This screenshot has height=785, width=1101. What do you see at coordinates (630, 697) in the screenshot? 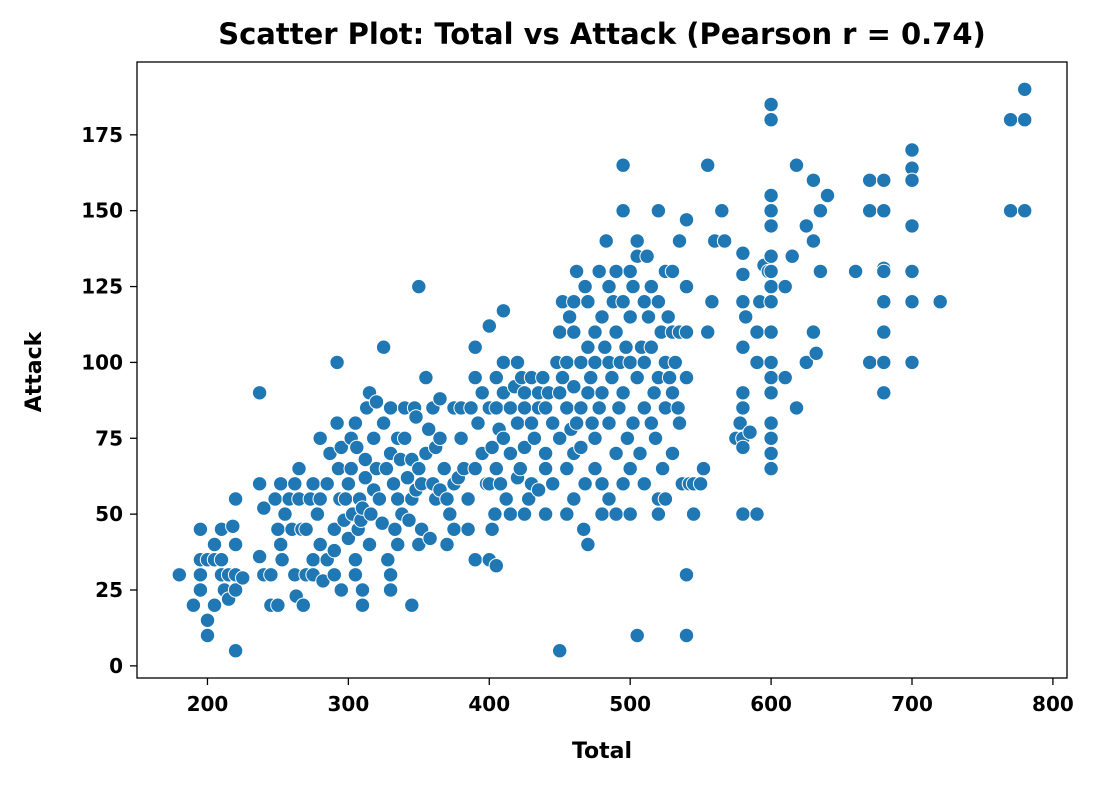
I see `x-axis-ticks: 200 300 400 500 600 700 800` at bounding box center [630, 697].